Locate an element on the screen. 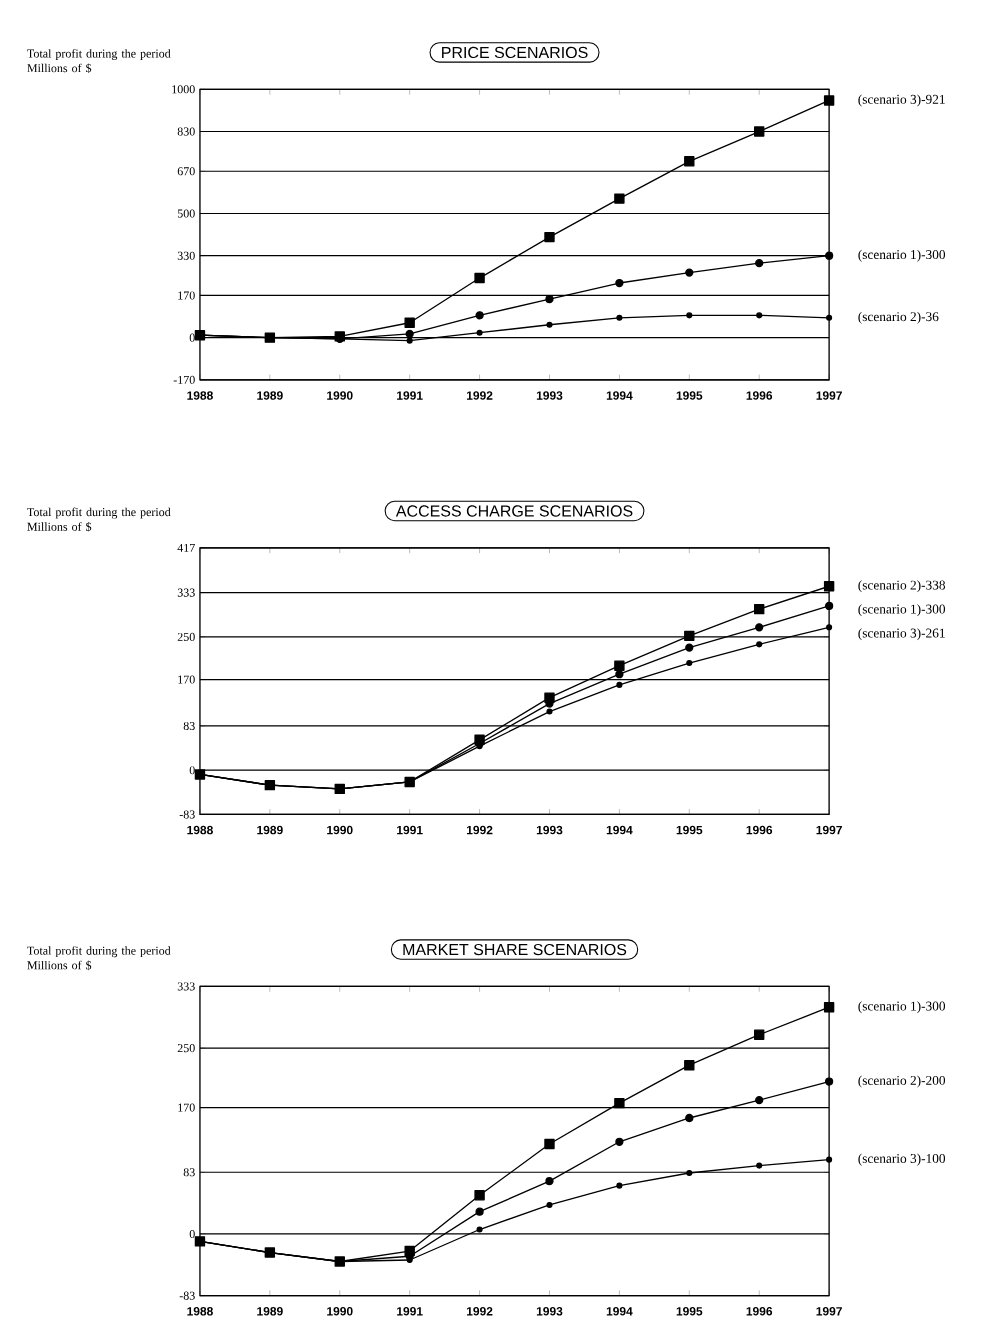 The height and width of the screenshot is (1333, 1000). chart-title: MARKET SHARE SCENARIOS is located at coordinates (515, 949).